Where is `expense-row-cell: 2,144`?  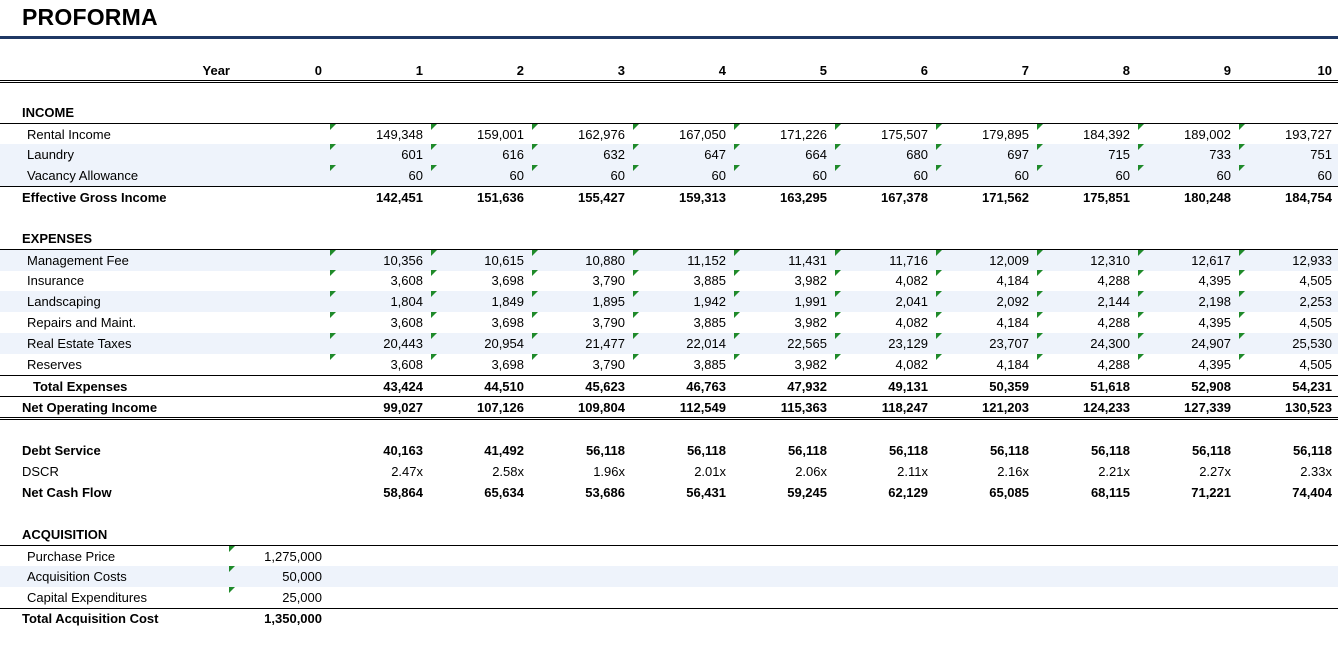
expense-row-cell: 2,144 is located at coordinates (1113, 301).